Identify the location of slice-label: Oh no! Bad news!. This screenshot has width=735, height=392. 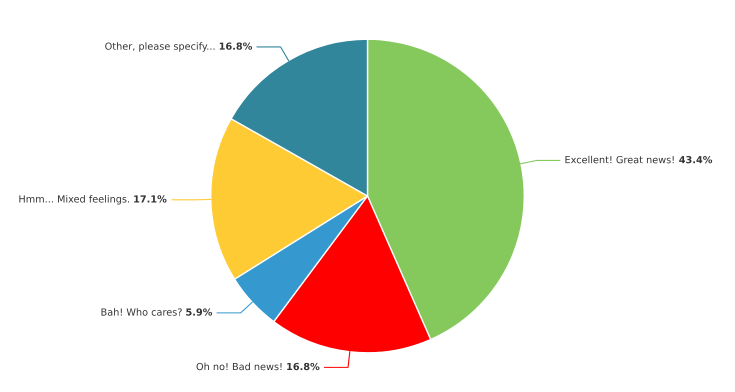
(239, 366).